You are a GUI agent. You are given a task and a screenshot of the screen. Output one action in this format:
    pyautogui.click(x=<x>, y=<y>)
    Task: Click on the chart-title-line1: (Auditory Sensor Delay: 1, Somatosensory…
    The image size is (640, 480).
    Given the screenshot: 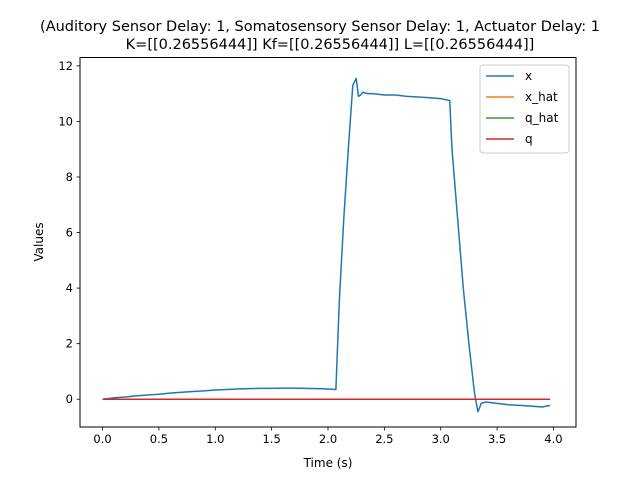 What is the action you would take?
    pyautogui.click(x=320, y=27)
    